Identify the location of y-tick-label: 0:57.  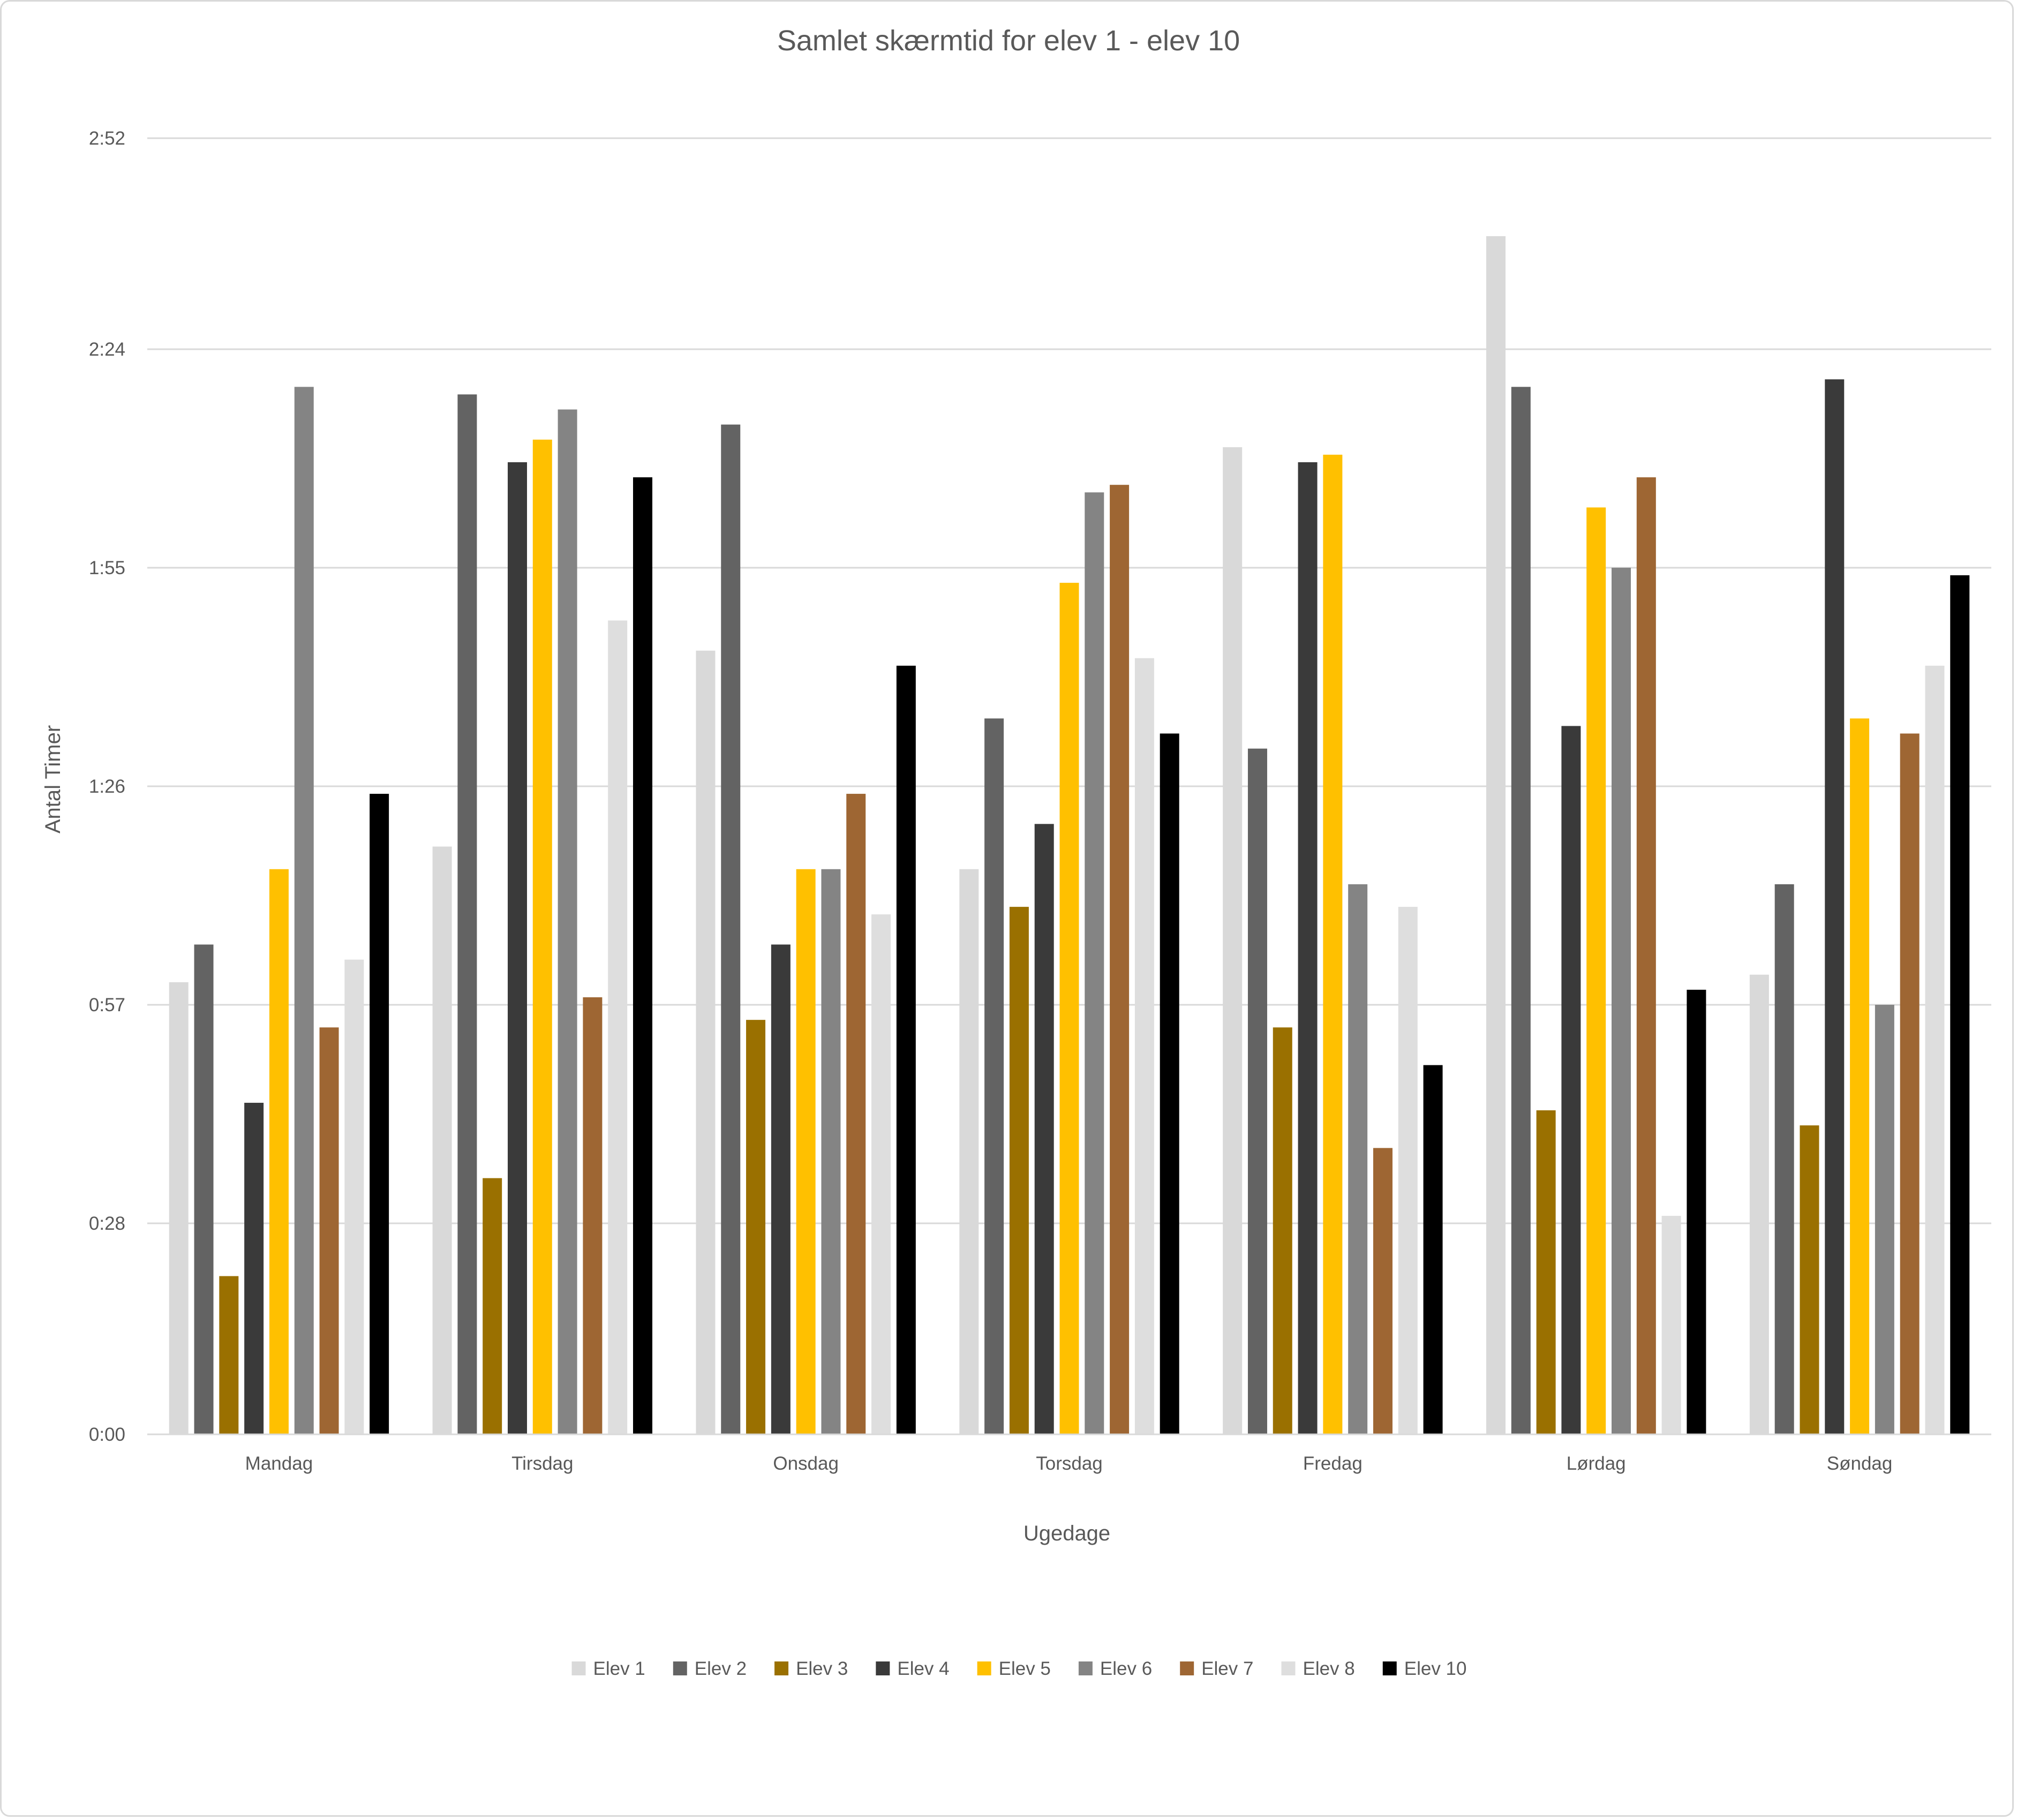
(107, 1005).